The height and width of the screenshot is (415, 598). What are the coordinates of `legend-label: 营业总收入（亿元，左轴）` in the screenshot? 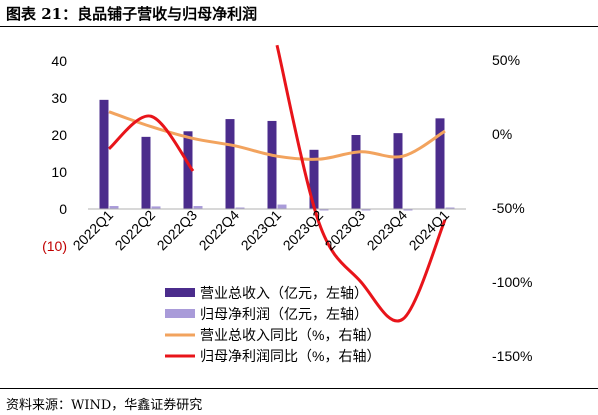 It's located at (284, 293).